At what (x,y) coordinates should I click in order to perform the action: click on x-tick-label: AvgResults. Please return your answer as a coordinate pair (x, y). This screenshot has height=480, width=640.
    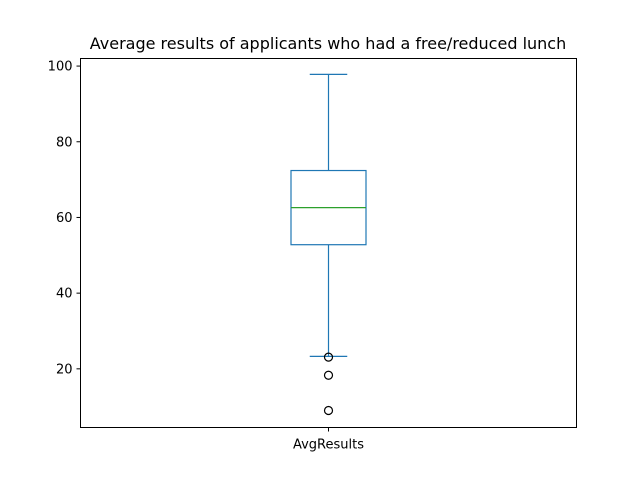
    Looking at the image, I should click on (328, 445).